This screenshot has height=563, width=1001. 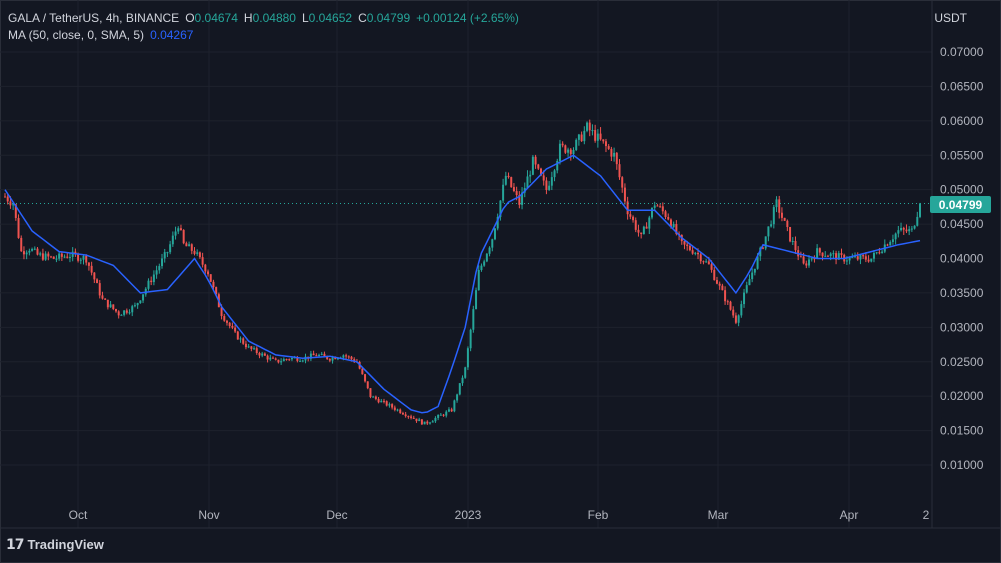 What do you see at coordinates (94, 18) in the screenshot?
I see `symbol-label: GALA / TetherUS, 4h, BINANCE` at bounding box center [94, 18].